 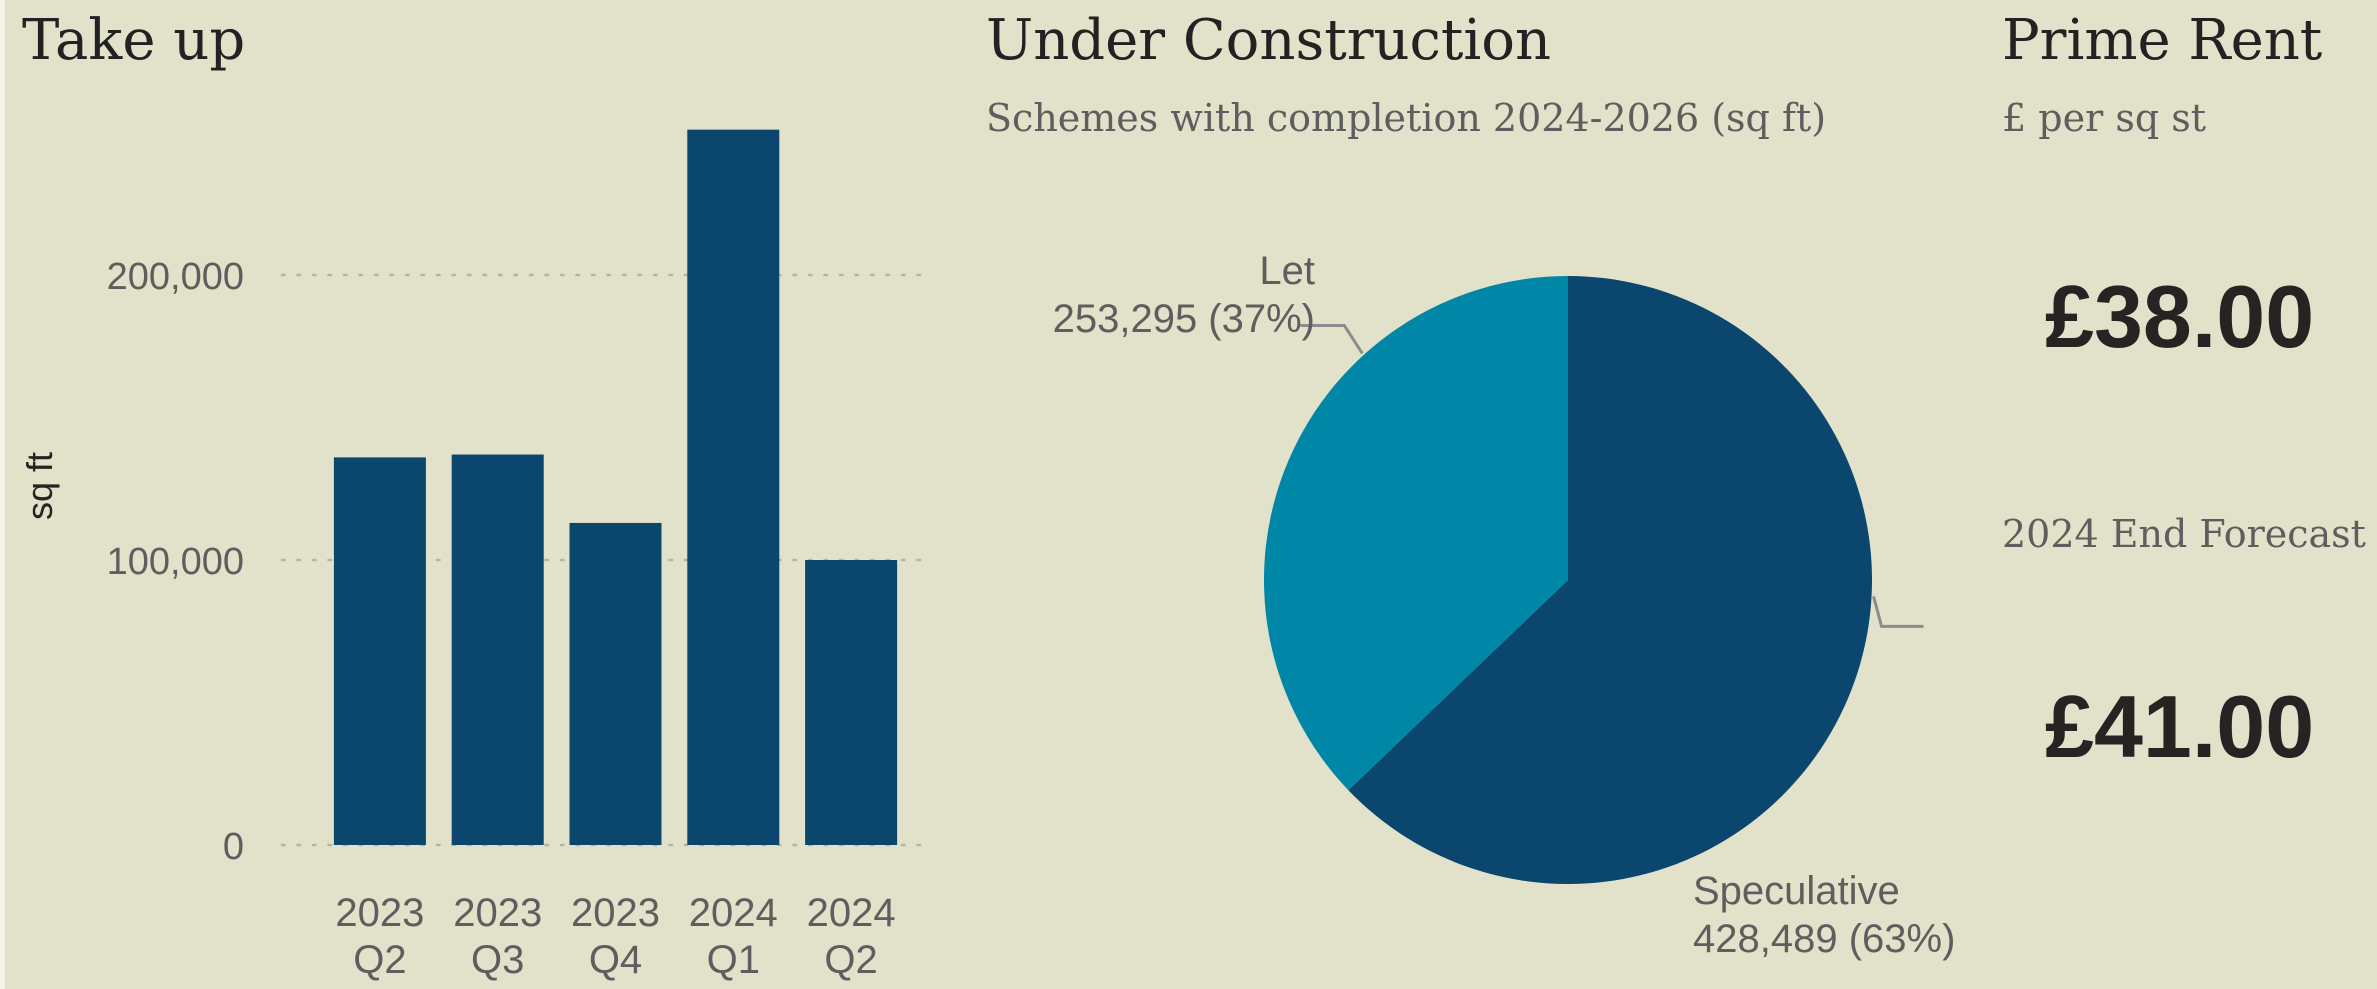 I want to click on prime-rent-forecast-value: £41.00, so click(x=2180, y=726).